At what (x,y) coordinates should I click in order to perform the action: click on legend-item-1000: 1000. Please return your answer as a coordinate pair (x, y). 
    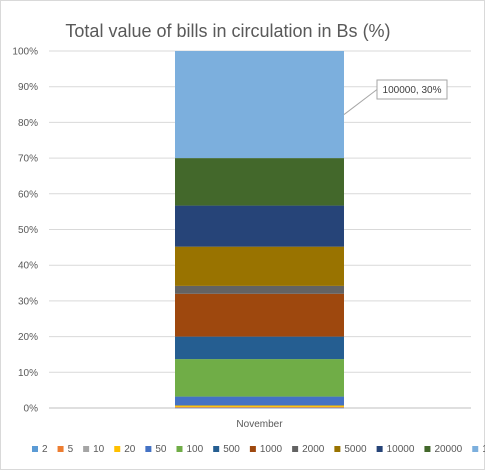
    Looking at the image, I should click on (266, 449).